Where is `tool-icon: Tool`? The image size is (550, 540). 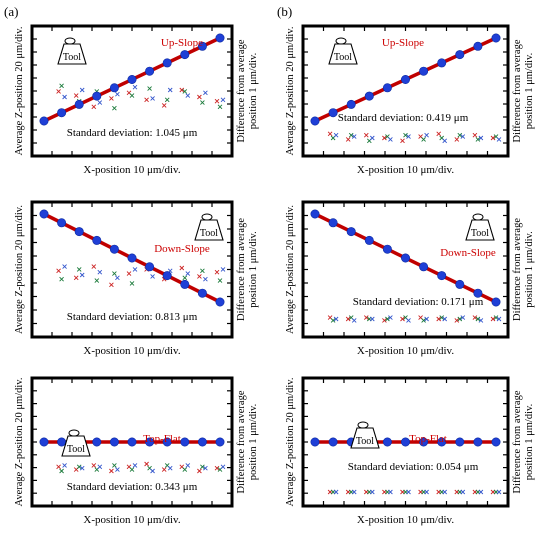 tool-icon: Tool is located at coordinates (76, 443).